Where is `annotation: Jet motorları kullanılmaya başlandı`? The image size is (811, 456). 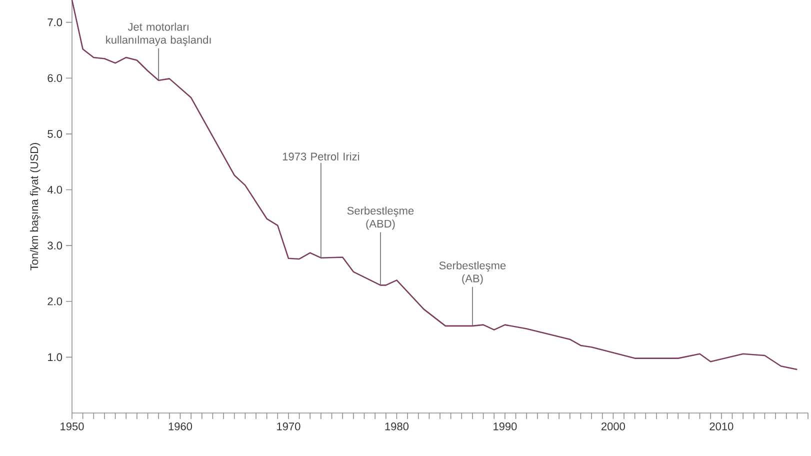
annotation: Jet motorları kullanılmaya başlandı is located at coordinates (158, 34).